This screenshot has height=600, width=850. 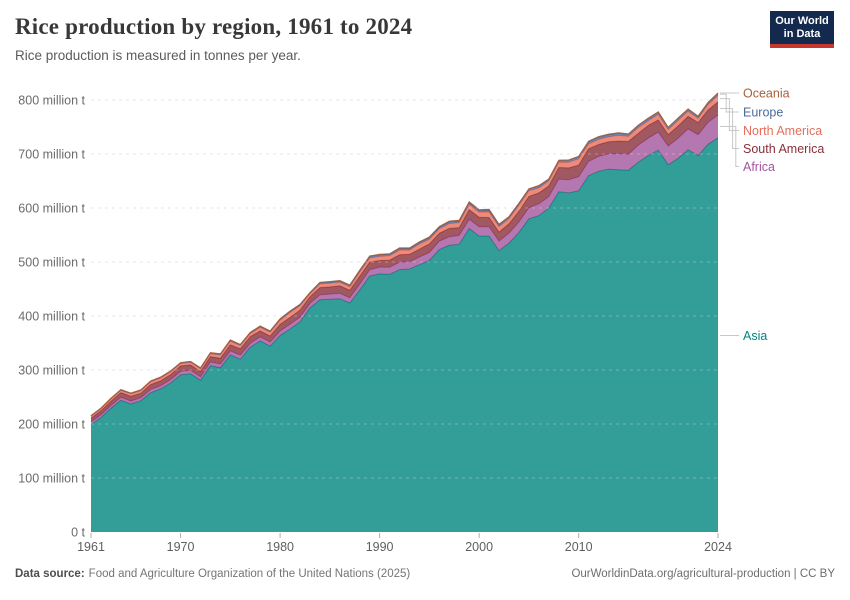 I want to click on y-tick-label: 600 million t, so click(x=51, y=208).